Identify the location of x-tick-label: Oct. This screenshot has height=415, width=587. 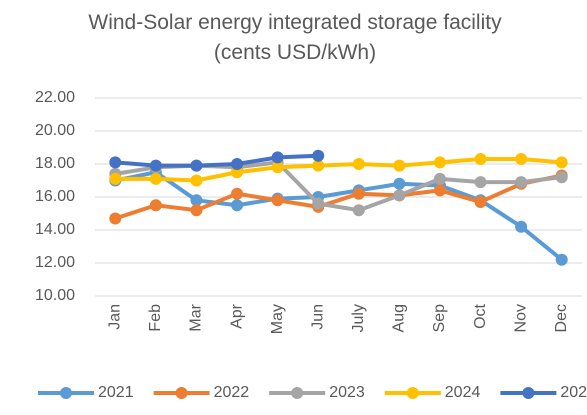
(480, 315).